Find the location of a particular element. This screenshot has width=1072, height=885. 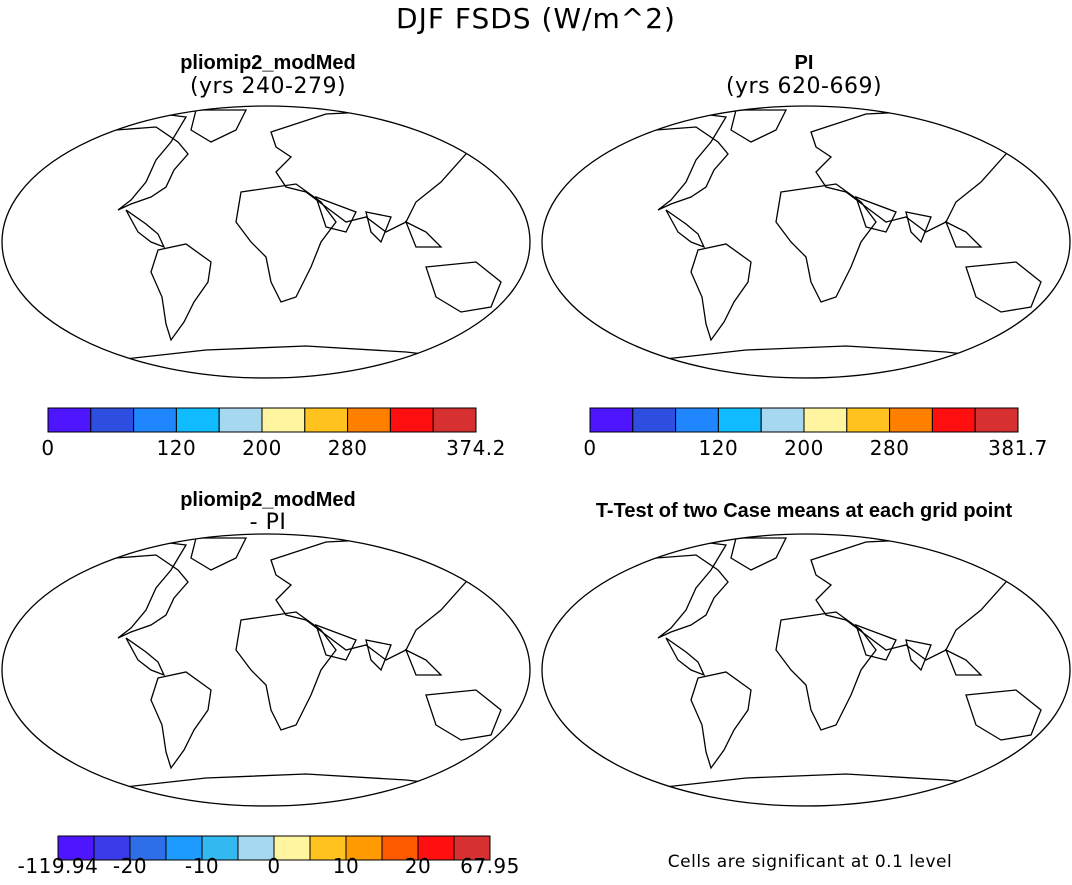

panel-subtitle-model: (yrs 240-279) is located at coordinates (268, 86).